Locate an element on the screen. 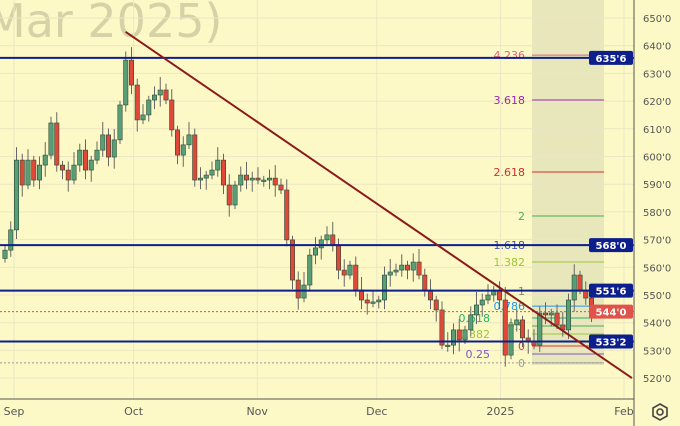  price-tick-label: 570'0 is located at coordinates (657, 241).